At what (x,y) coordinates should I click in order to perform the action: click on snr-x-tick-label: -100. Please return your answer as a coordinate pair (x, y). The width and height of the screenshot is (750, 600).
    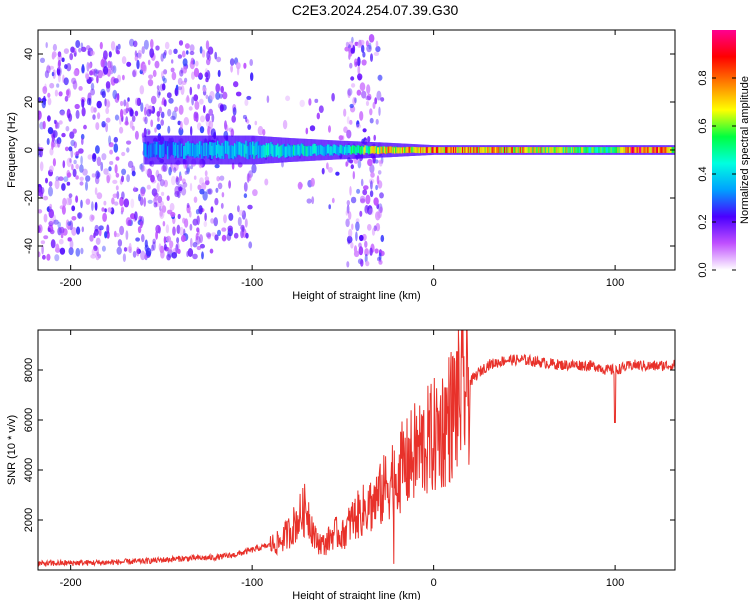
    Looking at the image, I should click on (252, 583).